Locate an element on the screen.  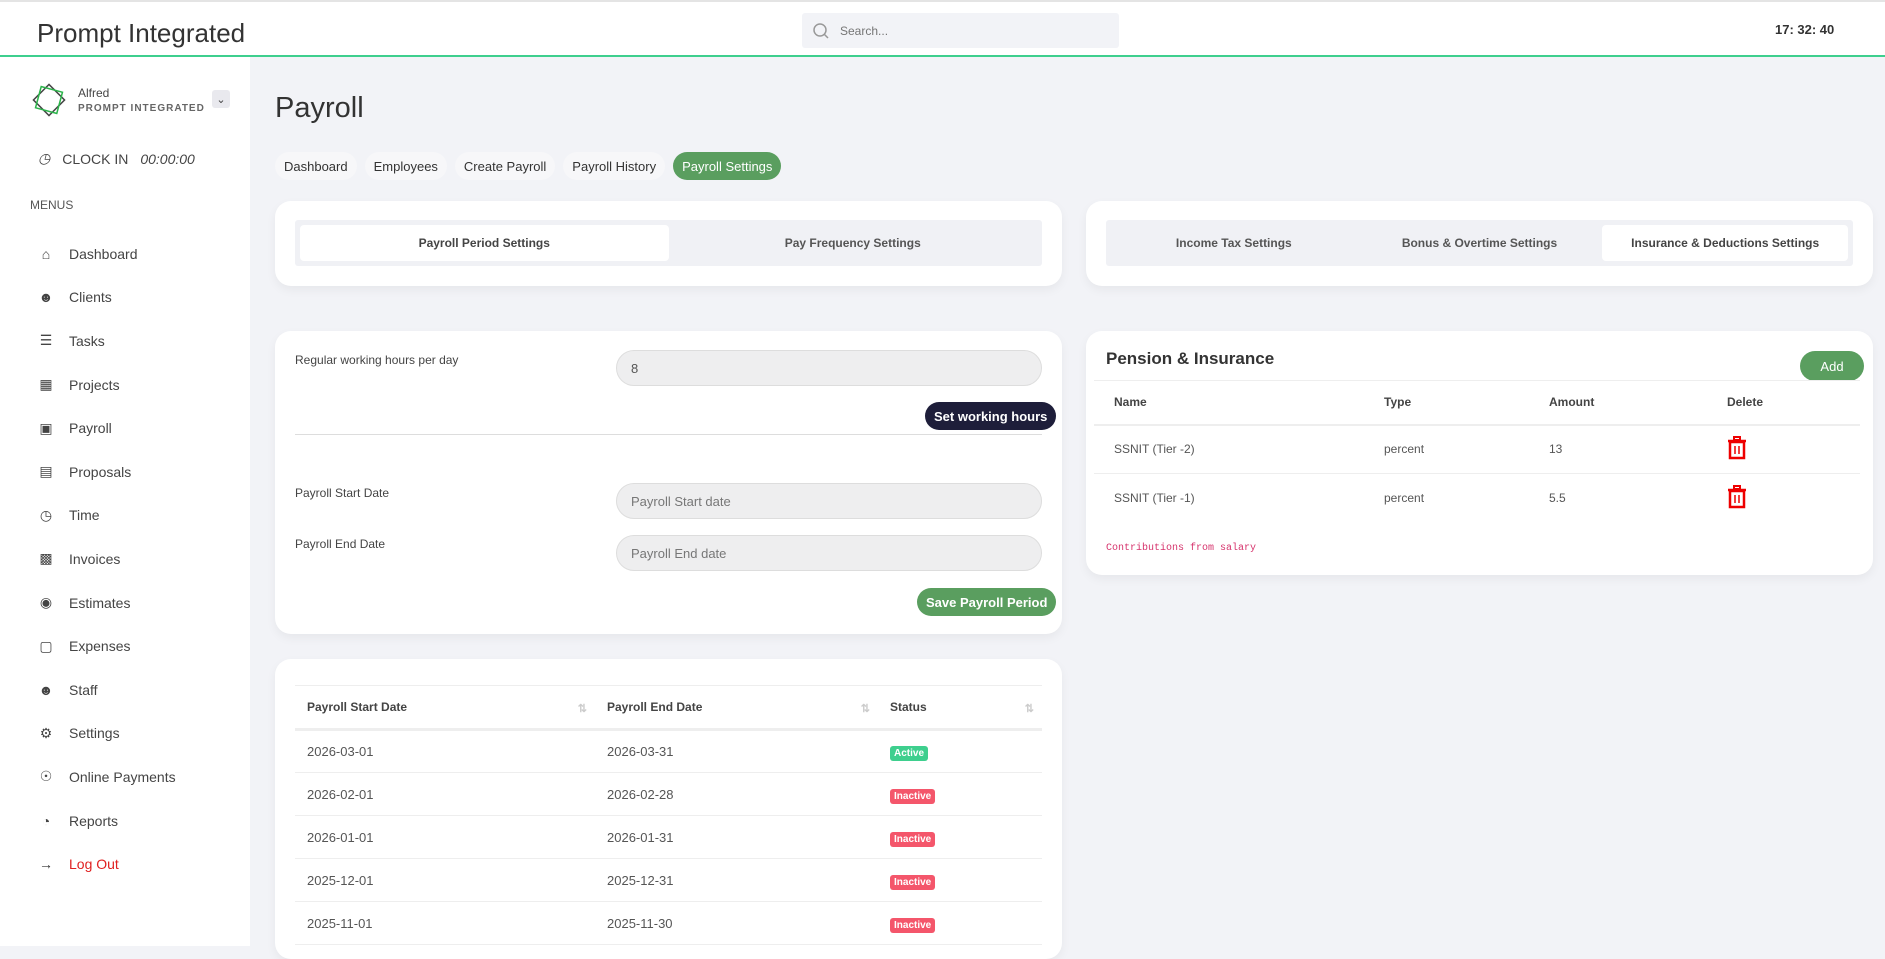
column-header-start: Payroll Start Date ⇅ is located at coordinates (445, 708).